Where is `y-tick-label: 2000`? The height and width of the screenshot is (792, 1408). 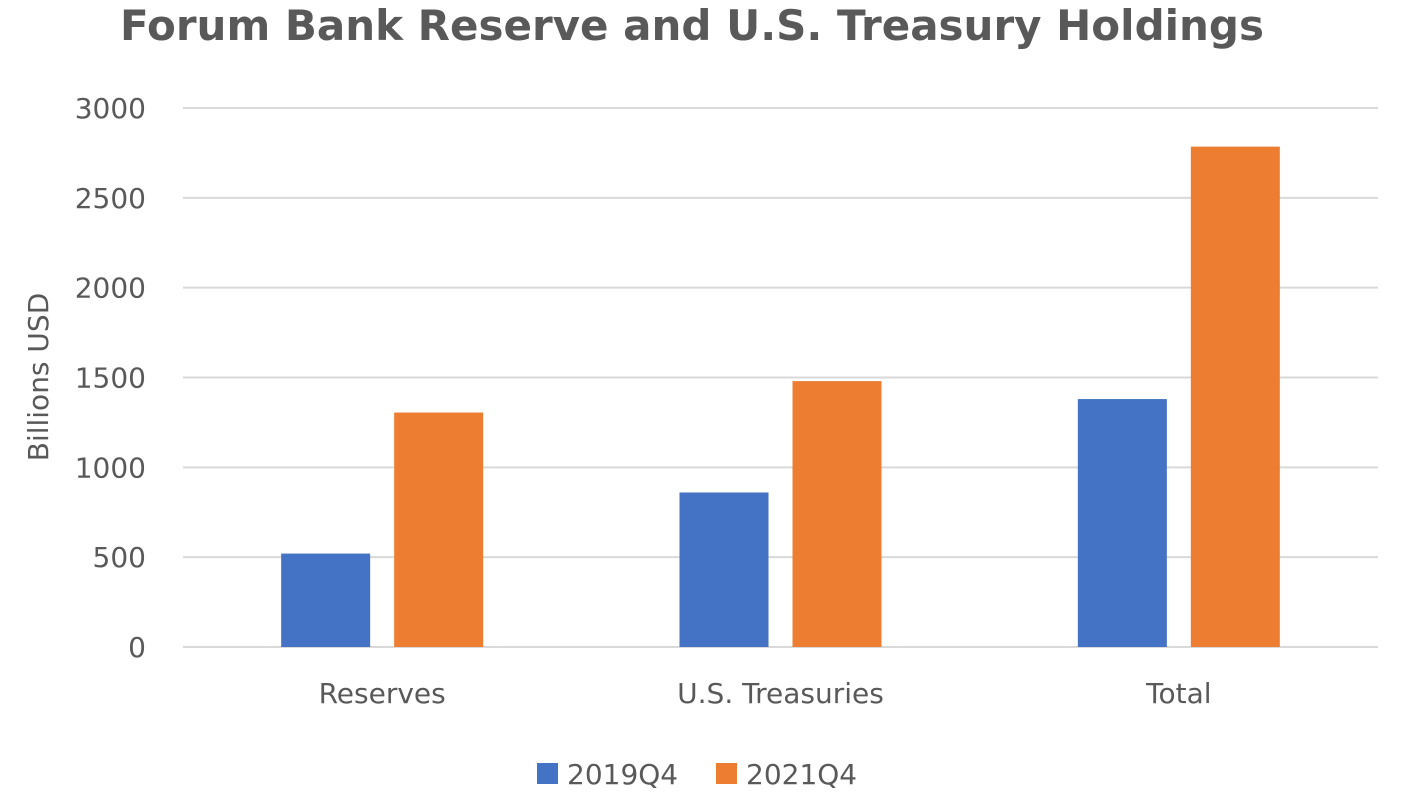
y-tick-label: 2000 is located at coordinates (110, 288).